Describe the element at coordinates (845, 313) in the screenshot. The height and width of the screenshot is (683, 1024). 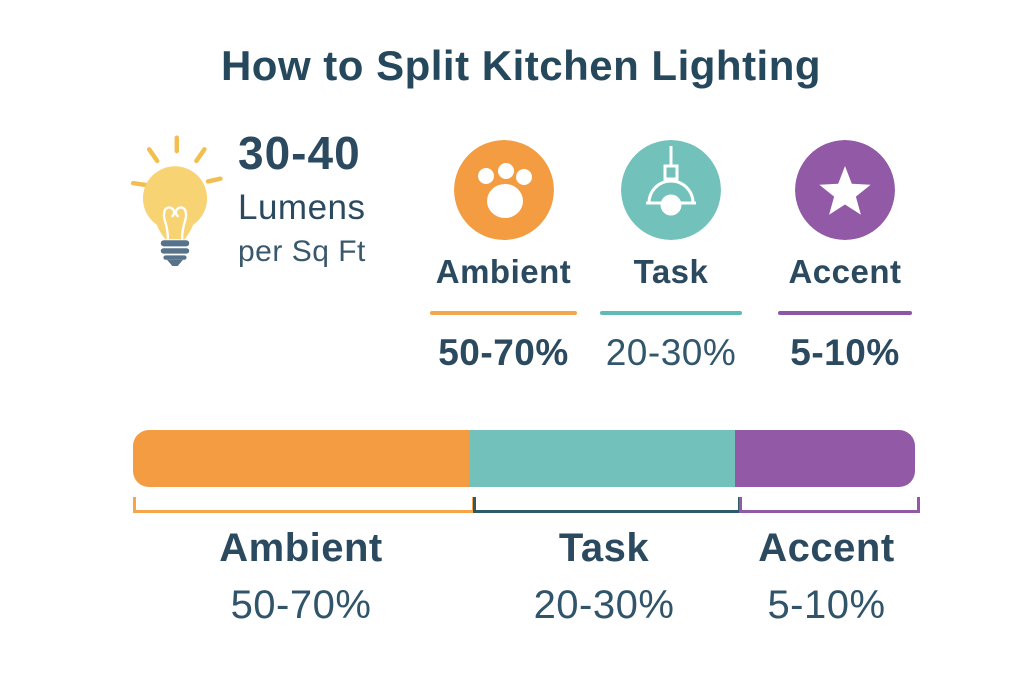
I see `accent-underline` at that location.